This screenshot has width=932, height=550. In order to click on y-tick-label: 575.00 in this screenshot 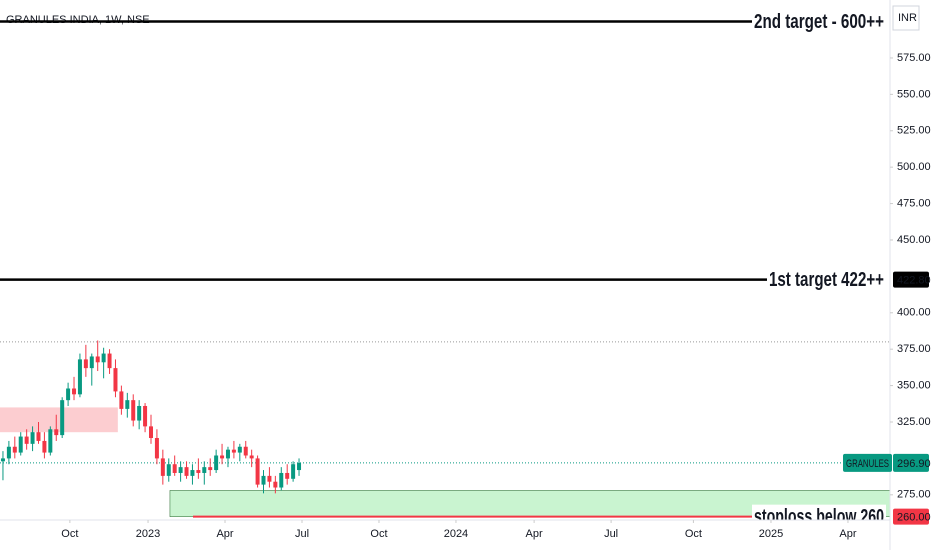, I will do `click(914, 58)`.